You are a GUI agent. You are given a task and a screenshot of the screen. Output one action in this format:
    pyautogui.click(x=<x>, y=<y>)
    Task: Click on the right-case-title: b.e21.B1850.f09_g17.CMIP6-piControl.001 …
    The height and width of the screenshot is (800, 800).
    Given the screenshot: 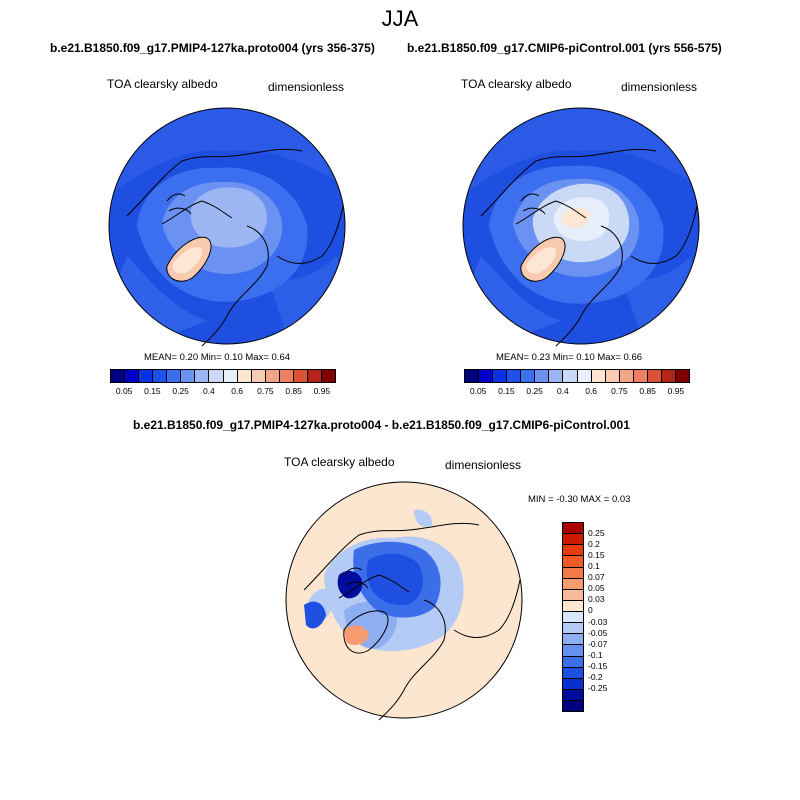 What is the action you would take?
    pyautogui.click(x=564, y=48)
    